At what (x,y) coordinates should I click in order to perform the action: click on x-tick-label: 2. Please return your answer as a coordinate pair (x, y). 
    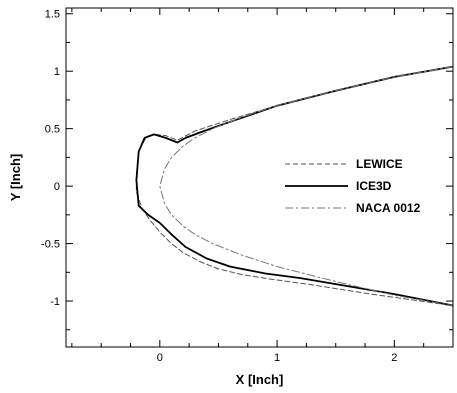
    Looking at the image, I should click on (394, 358).